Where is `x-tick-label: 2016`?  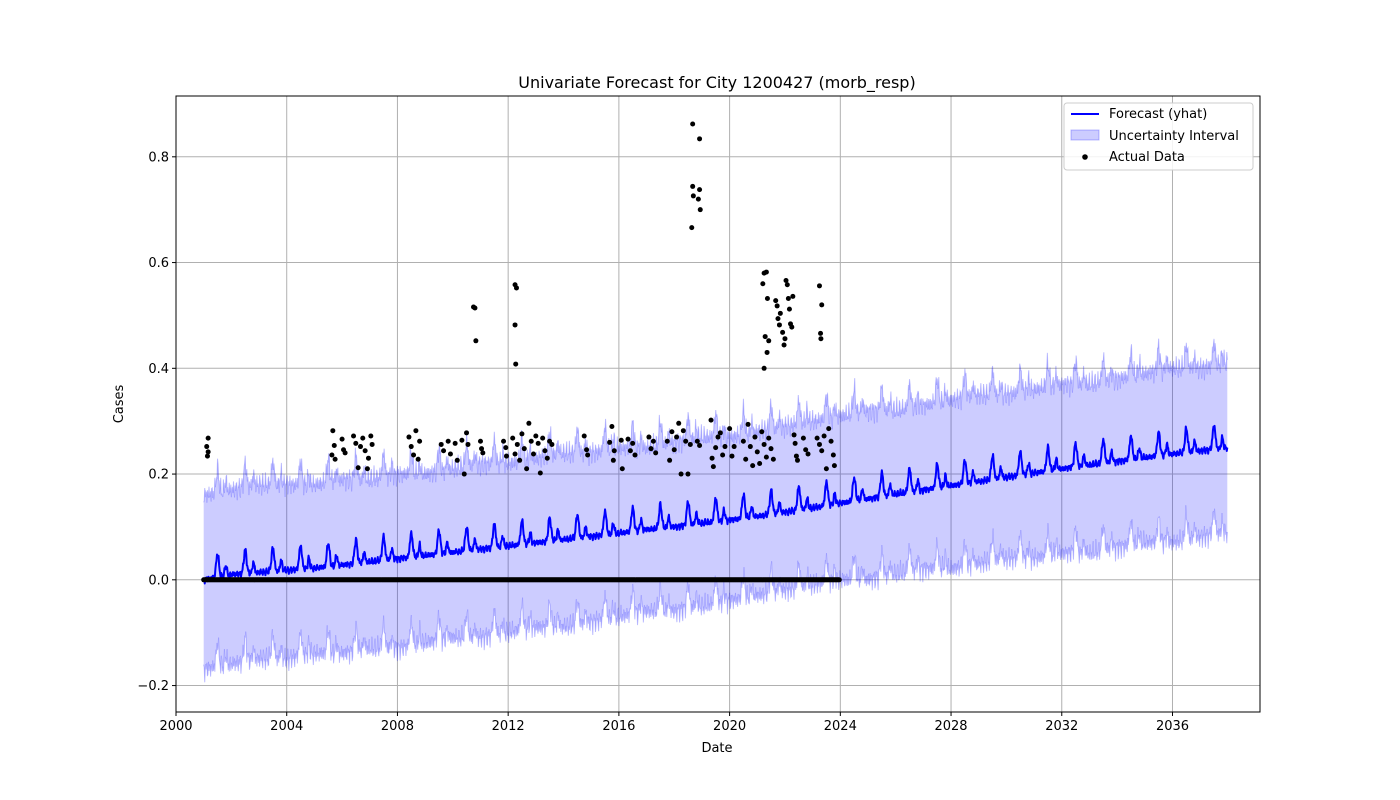
x-tick-label: 2016 is located at coordinates (618, 726).